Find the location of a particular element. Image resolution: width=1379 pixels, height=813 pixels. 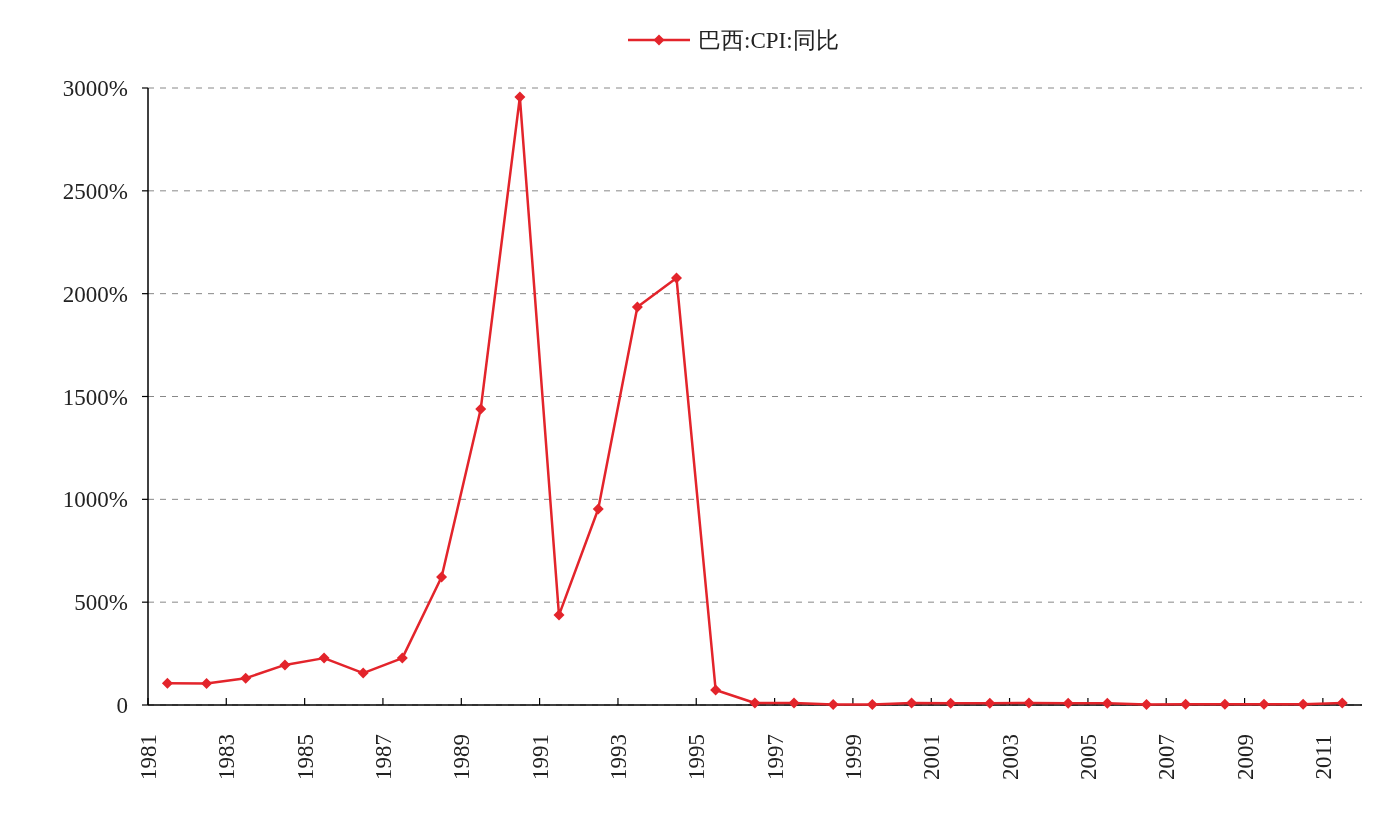

x-tick-label: 1981 is located at coordinates (148, 757).